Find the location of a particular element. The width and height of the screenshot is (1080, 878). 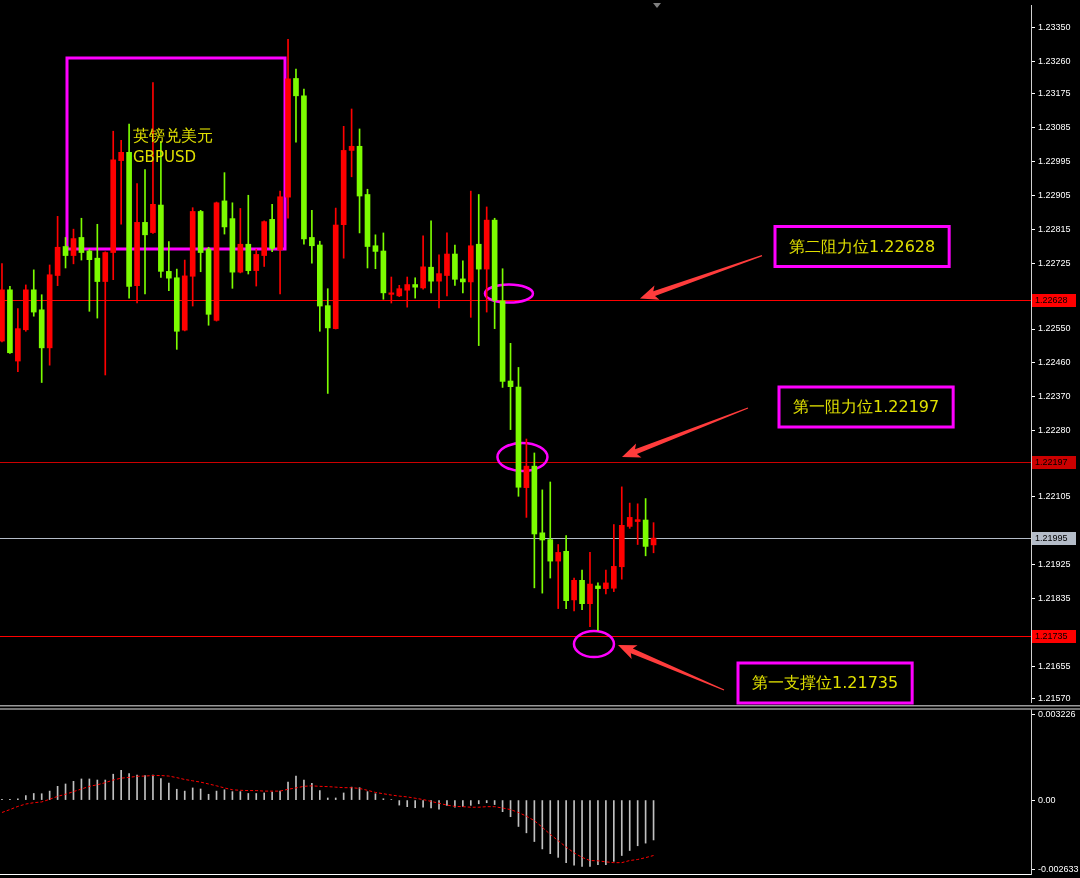

y-tick-label: 1.23350 is located at coordinates (1054, 27).